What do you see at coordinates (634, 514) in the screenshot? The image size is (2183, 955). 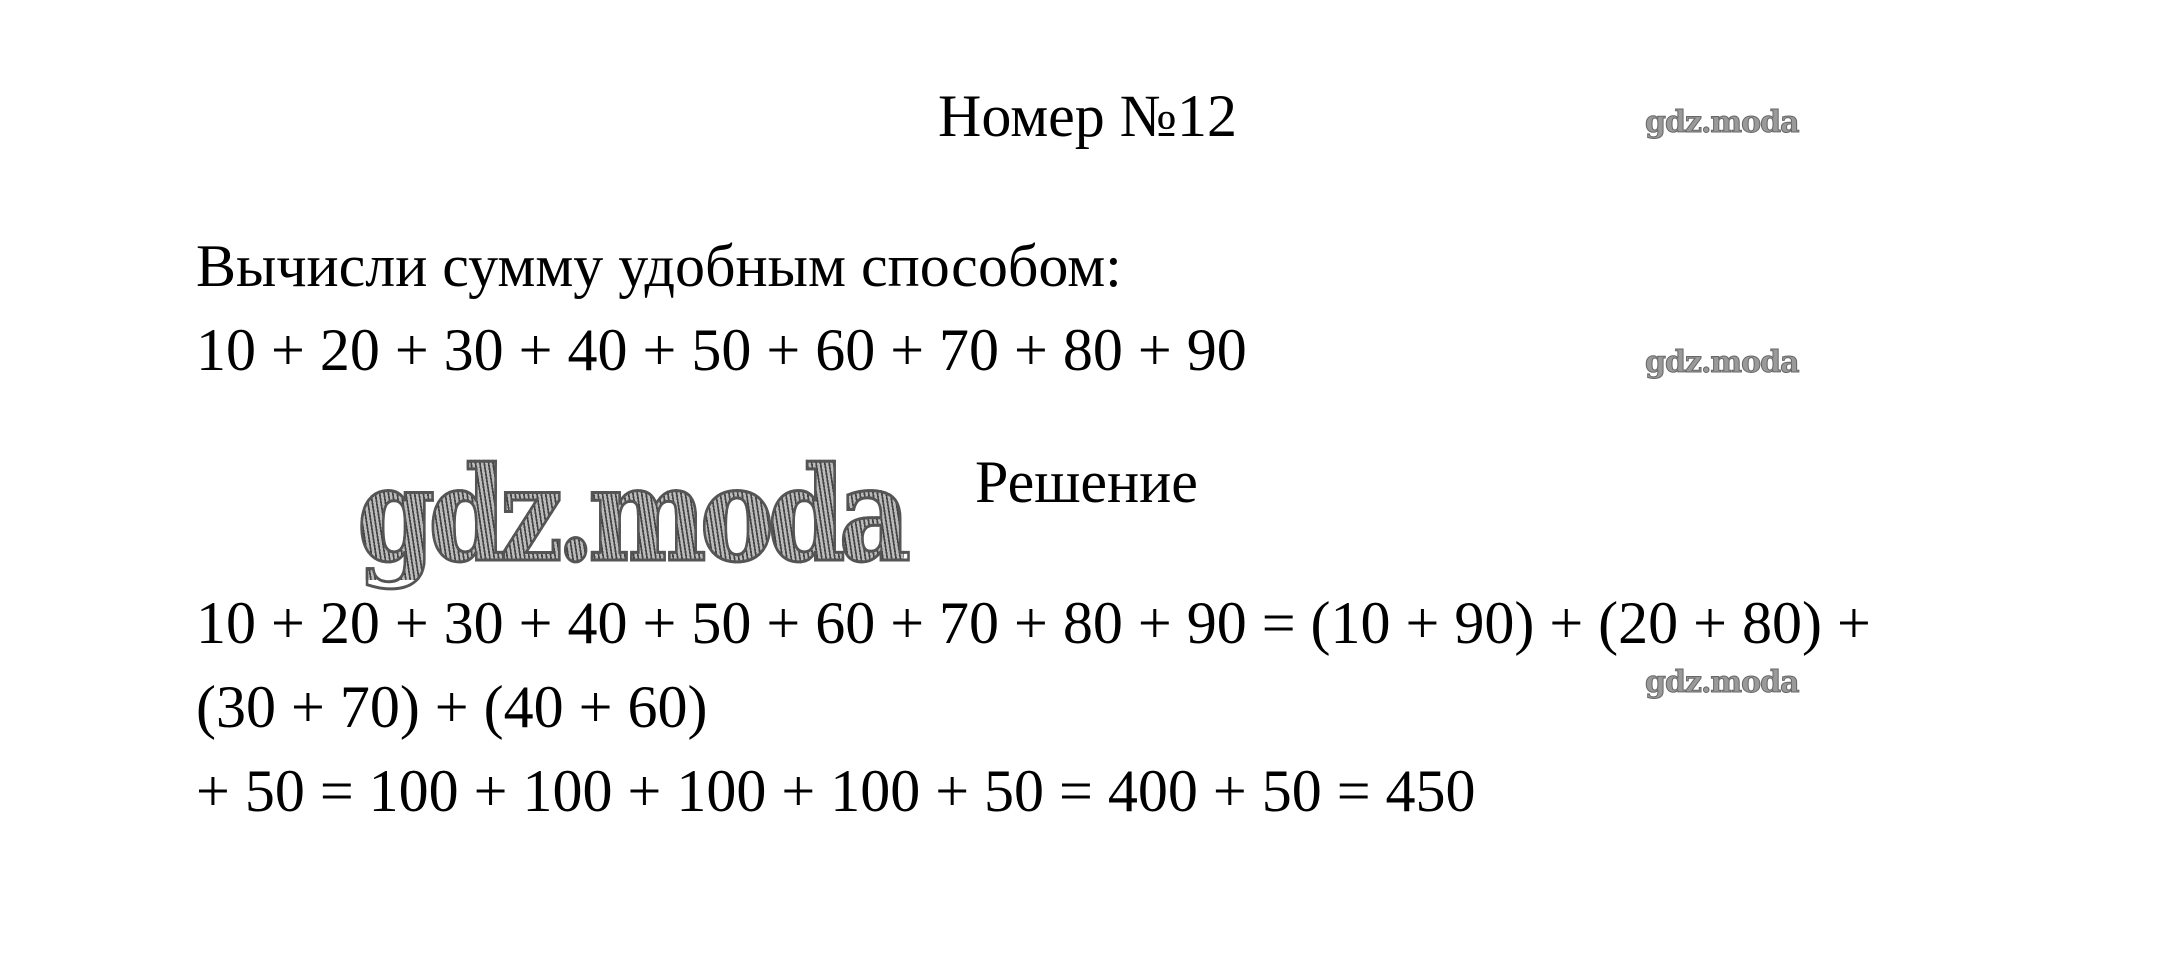 I see `watermark-logo-large: gdz.moda` at bounding box center [634, 514].